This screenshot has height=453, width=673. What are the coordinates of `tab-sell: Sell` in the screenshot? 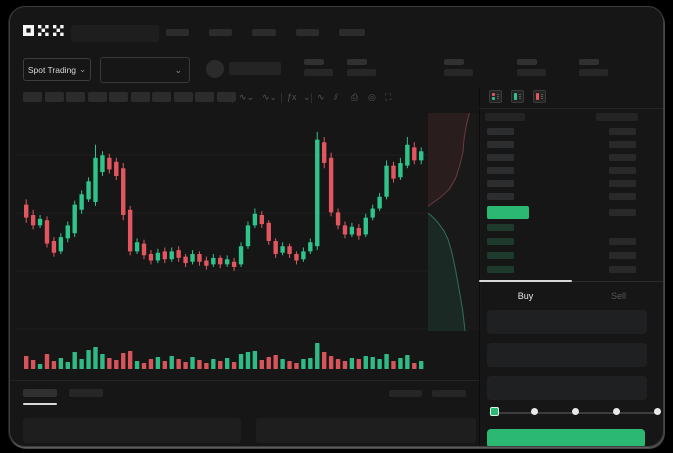 It's located at (618, 296).